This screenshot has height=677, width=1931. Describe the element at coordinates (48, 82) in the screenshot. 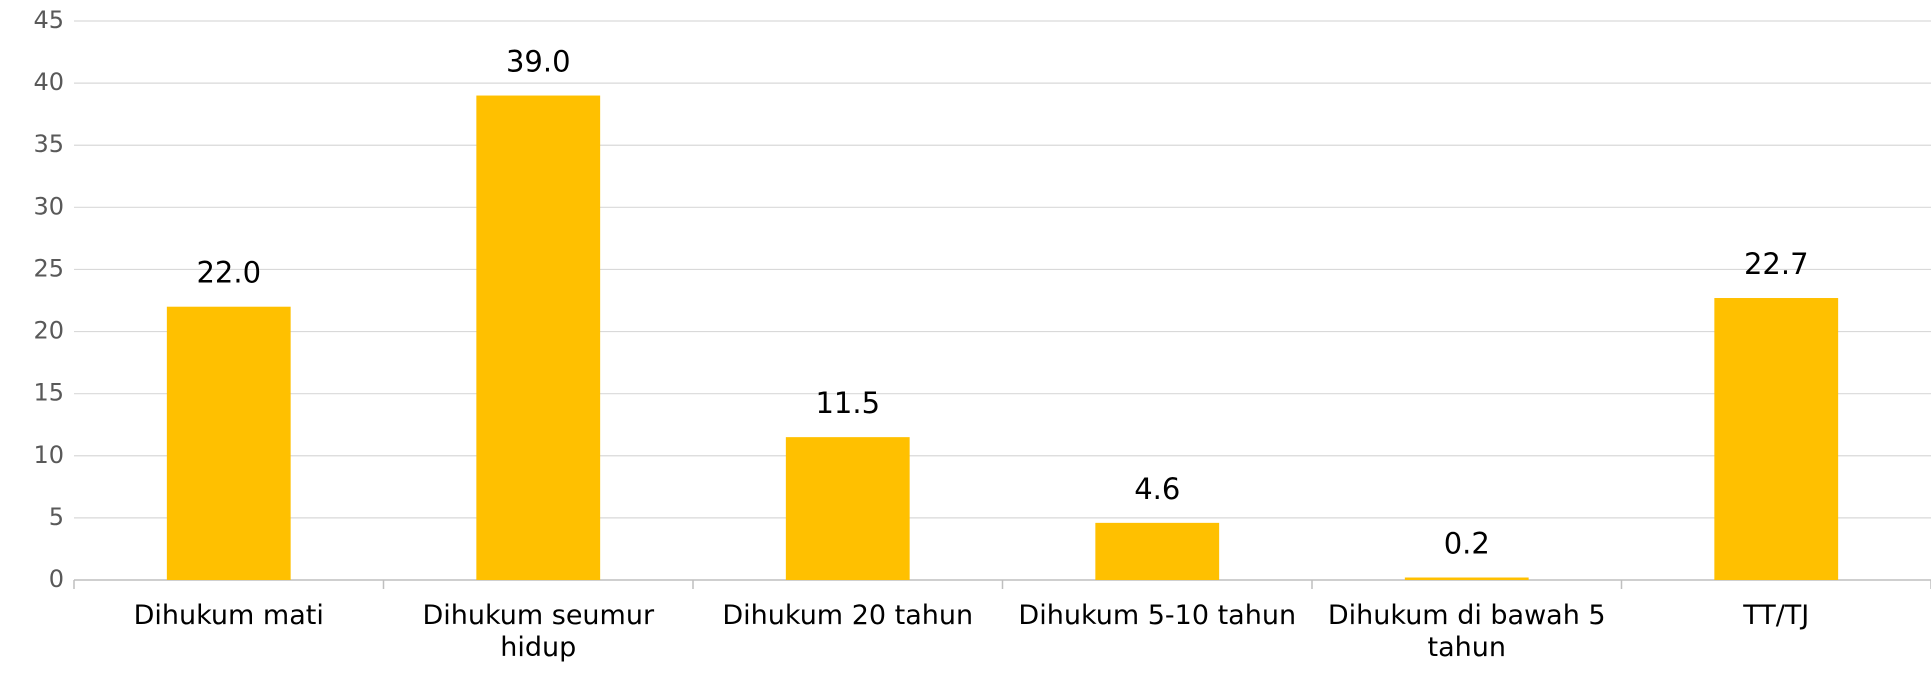

I see `y-tick-label: 40` at that location.